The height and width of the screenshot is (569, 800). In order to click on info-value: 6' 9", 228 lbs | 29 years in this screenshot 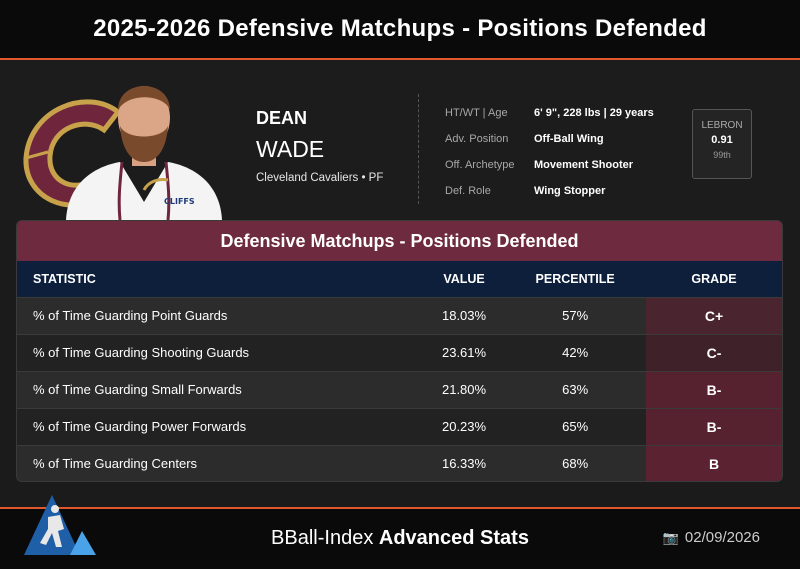, I will do `click(594, 113)`.